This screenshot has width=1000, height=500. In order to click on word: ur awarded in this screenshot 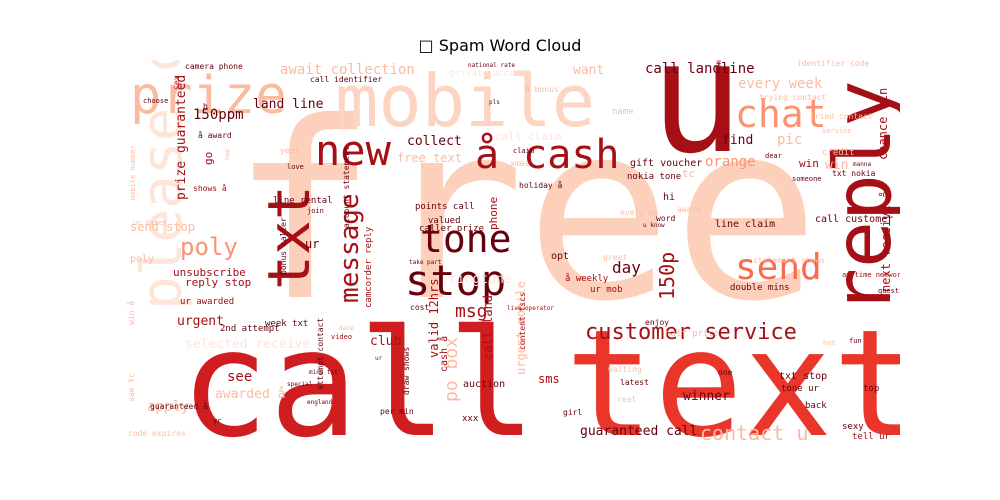, I will do `click(207, 302)`.